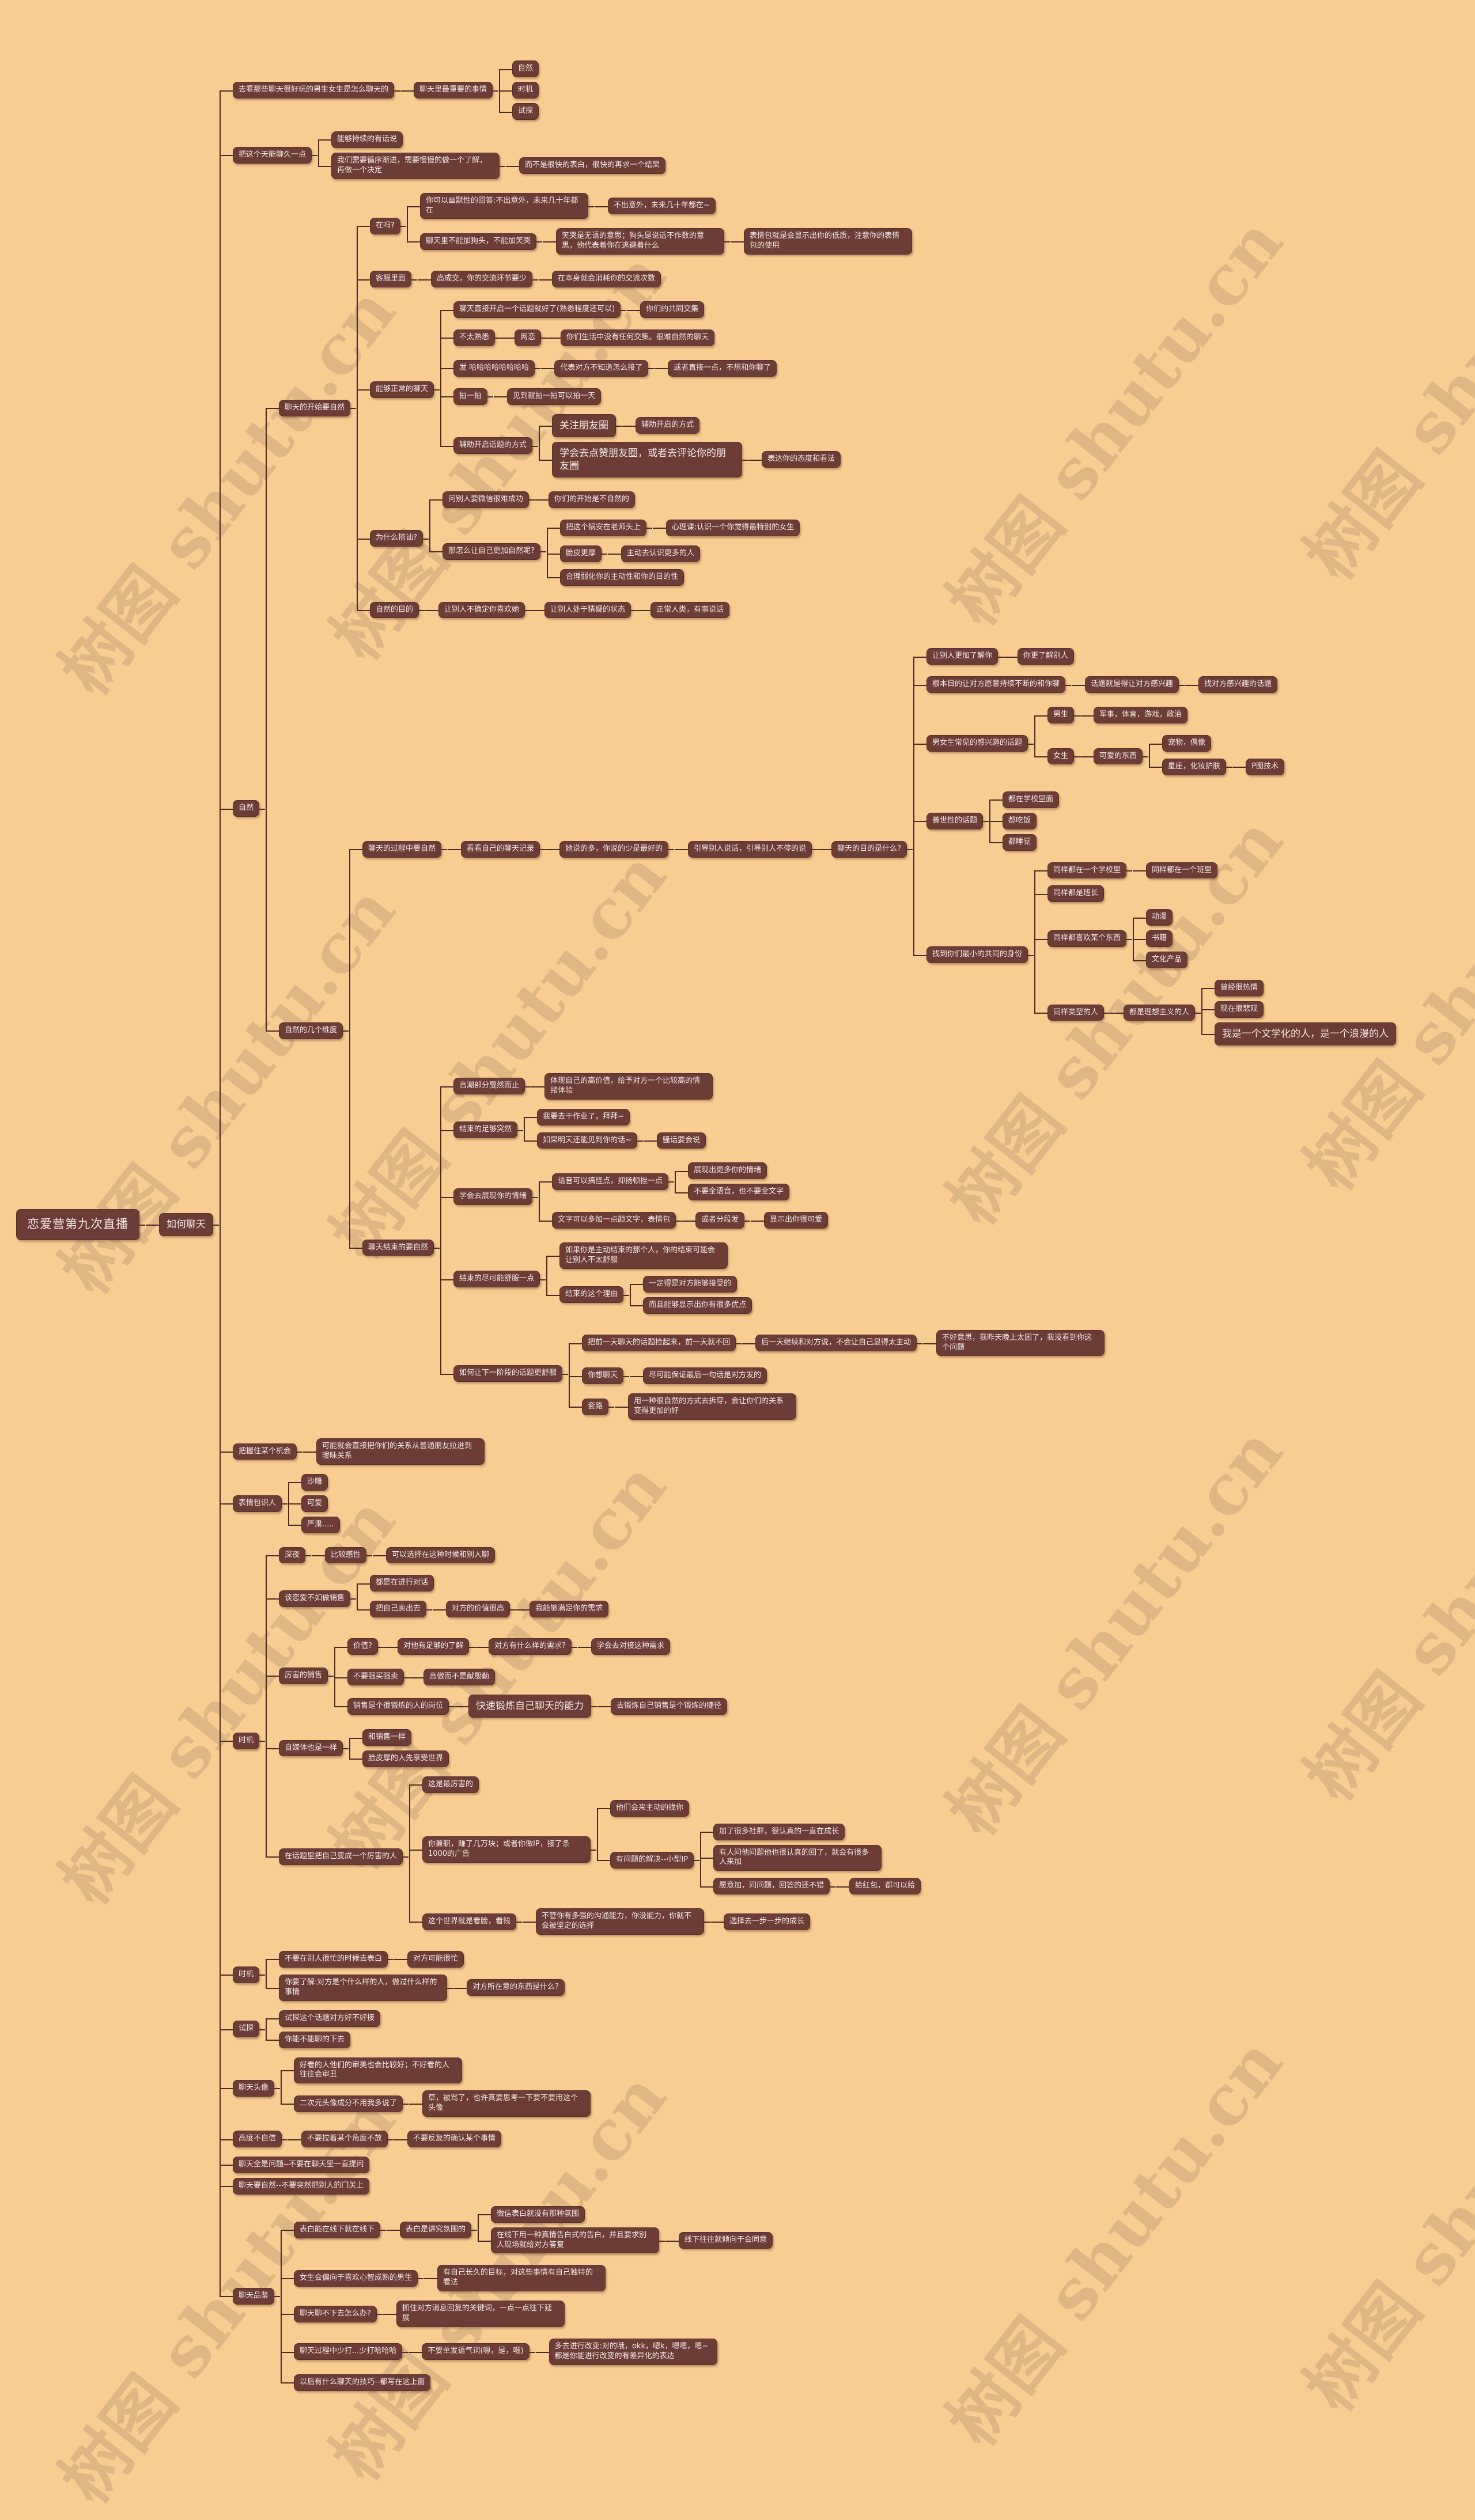 The width and height of the screenshot is (1475, 2520). Describe the element at coordinates (650, 459) in the screenshot. I see `mindmap-node: 学会去点赞朋友圈，或者去评论你的朋友圈` at that location.